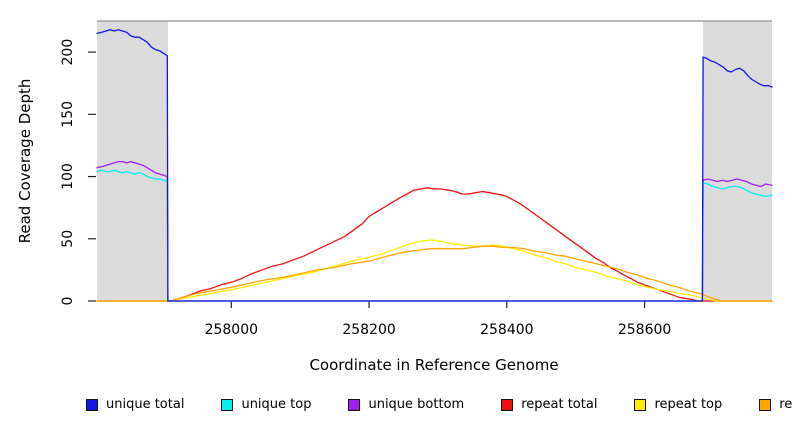 This screenshot has height=432, width=792. I want to click on legend-label: repeat total, so click(559, 404).